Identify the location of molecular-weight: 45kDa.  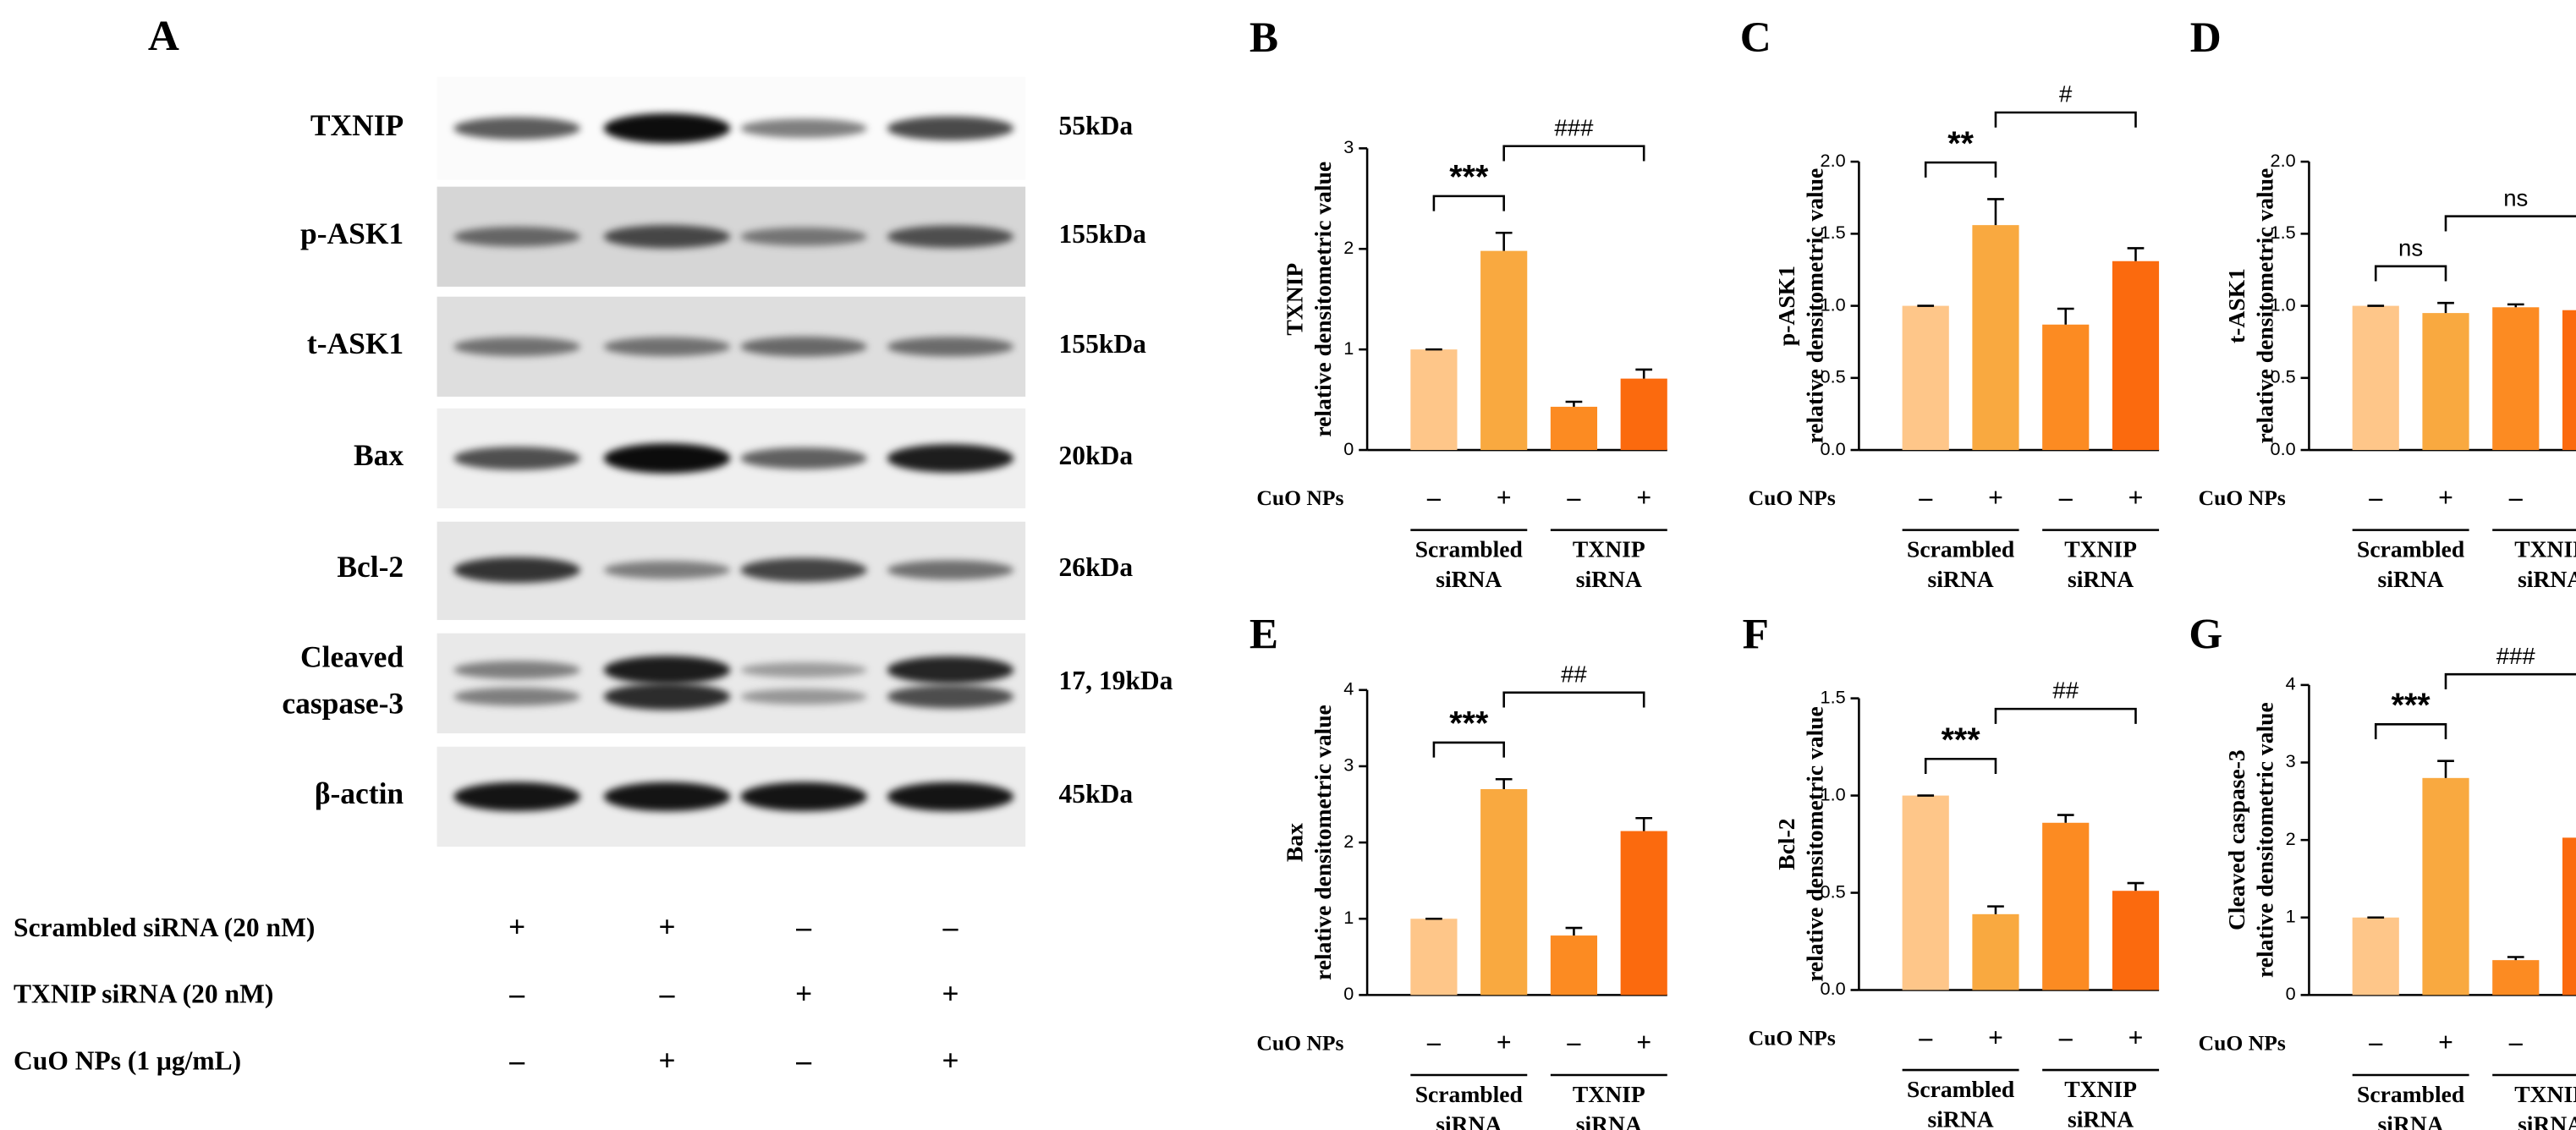
(1096, 794).